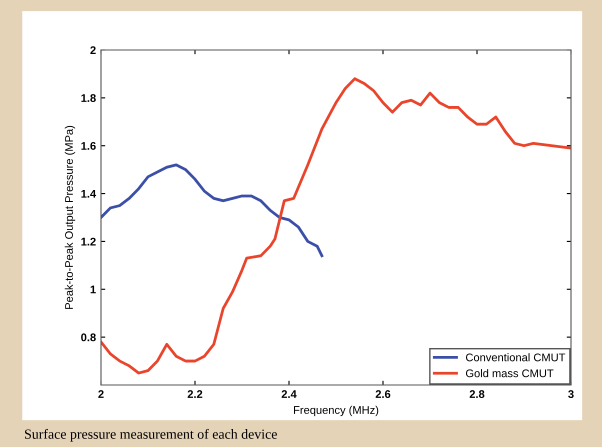  What do you see at coordinates (93, 290) in the screenshot?
I see `y-tick-label: 1` at bounding box center [93, 290].